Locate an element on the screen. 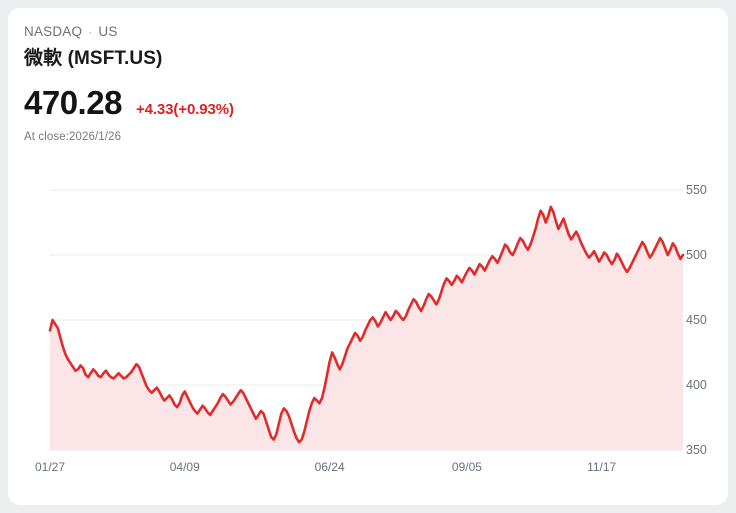  y-axis-tick-label: 550 is located at coordinates (696, 190).